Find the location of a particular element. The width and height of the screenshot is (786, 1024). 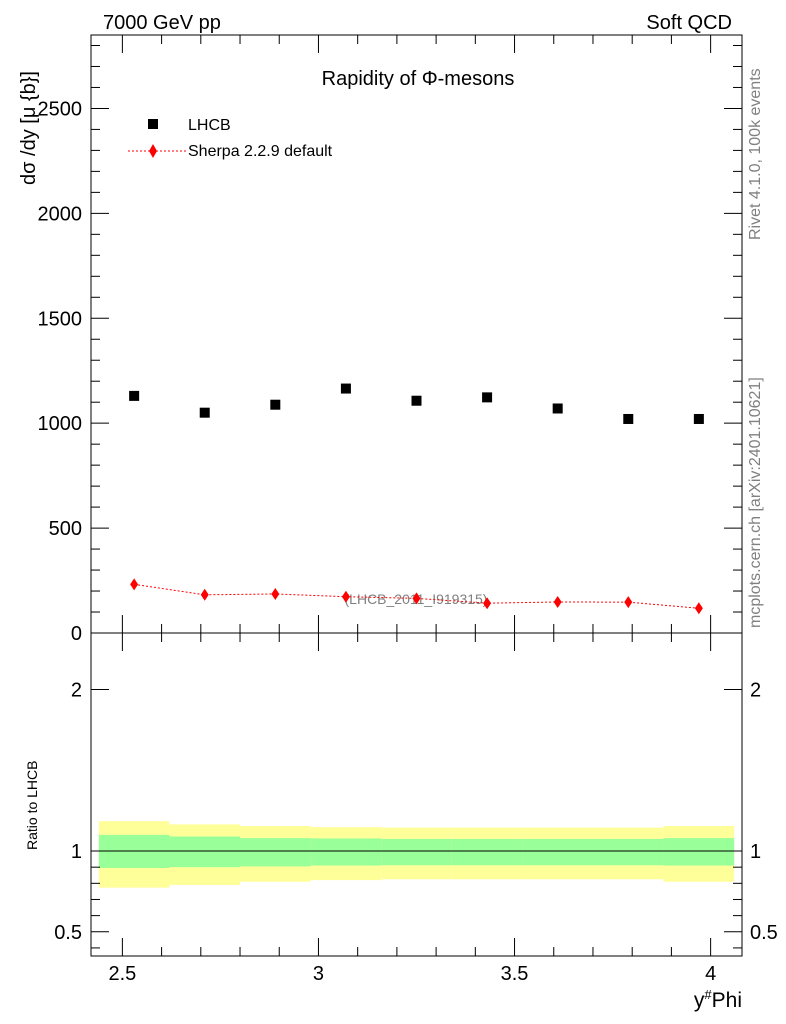

x-tick-labels: 2.5 3 3.5 4 is located at coordinates (412, 974).